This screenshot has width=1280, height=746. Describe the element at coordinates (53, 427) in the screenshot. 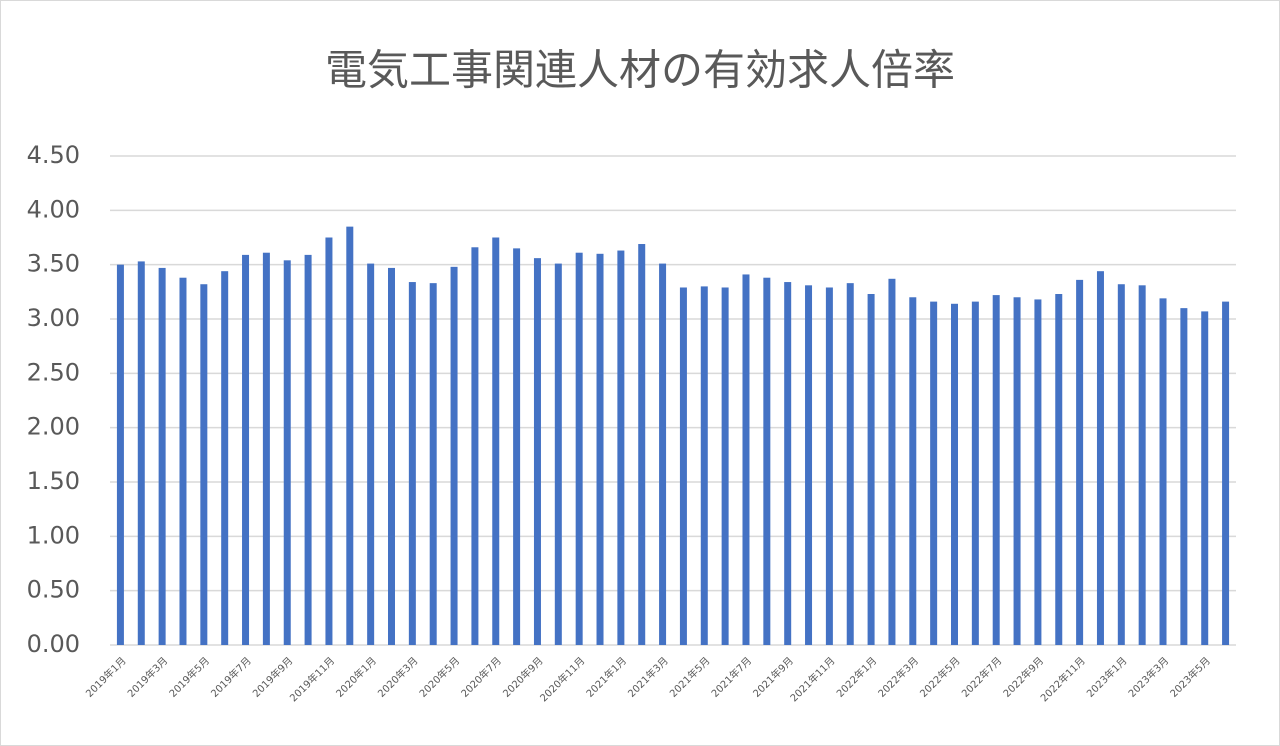

I see `y-tick-label: 2.00` at that location.